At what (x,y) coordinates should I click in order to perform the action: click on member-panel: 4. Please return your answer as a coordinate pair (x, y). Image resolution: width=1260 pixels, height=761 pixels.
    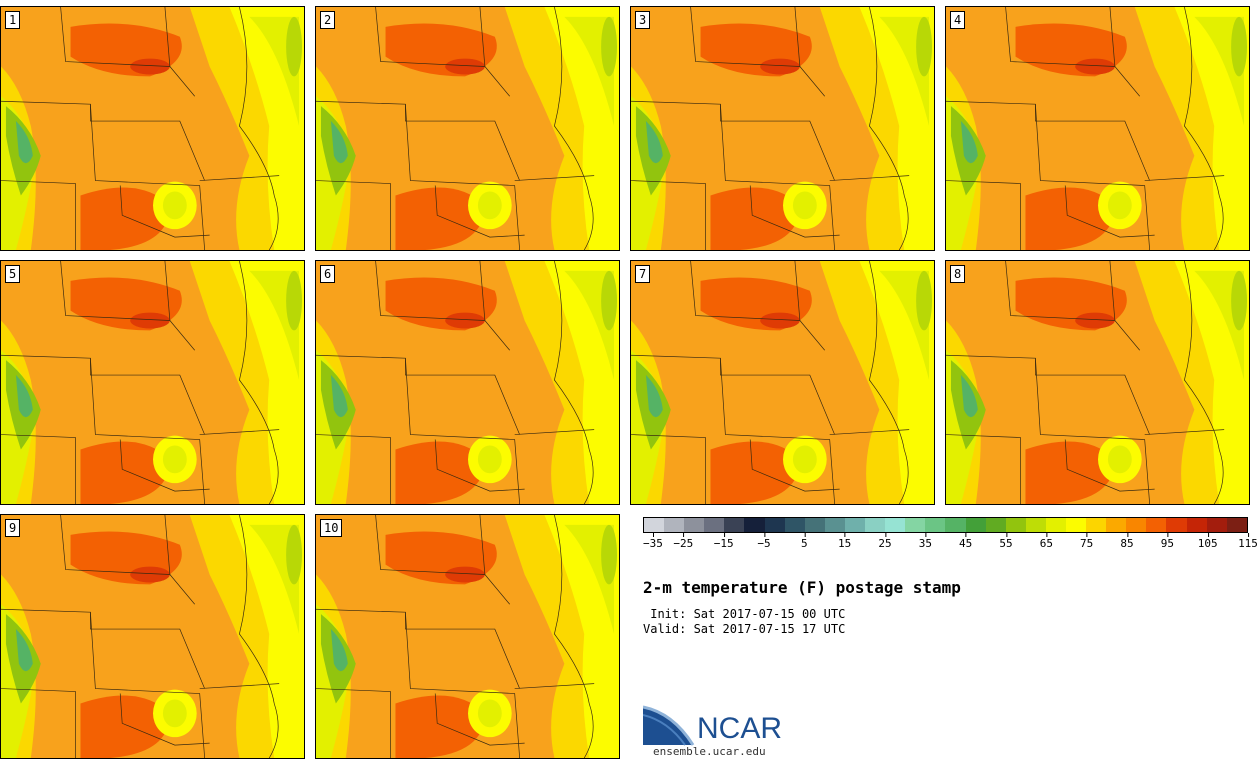
    Looking at the image, I should click on (1097, 128).